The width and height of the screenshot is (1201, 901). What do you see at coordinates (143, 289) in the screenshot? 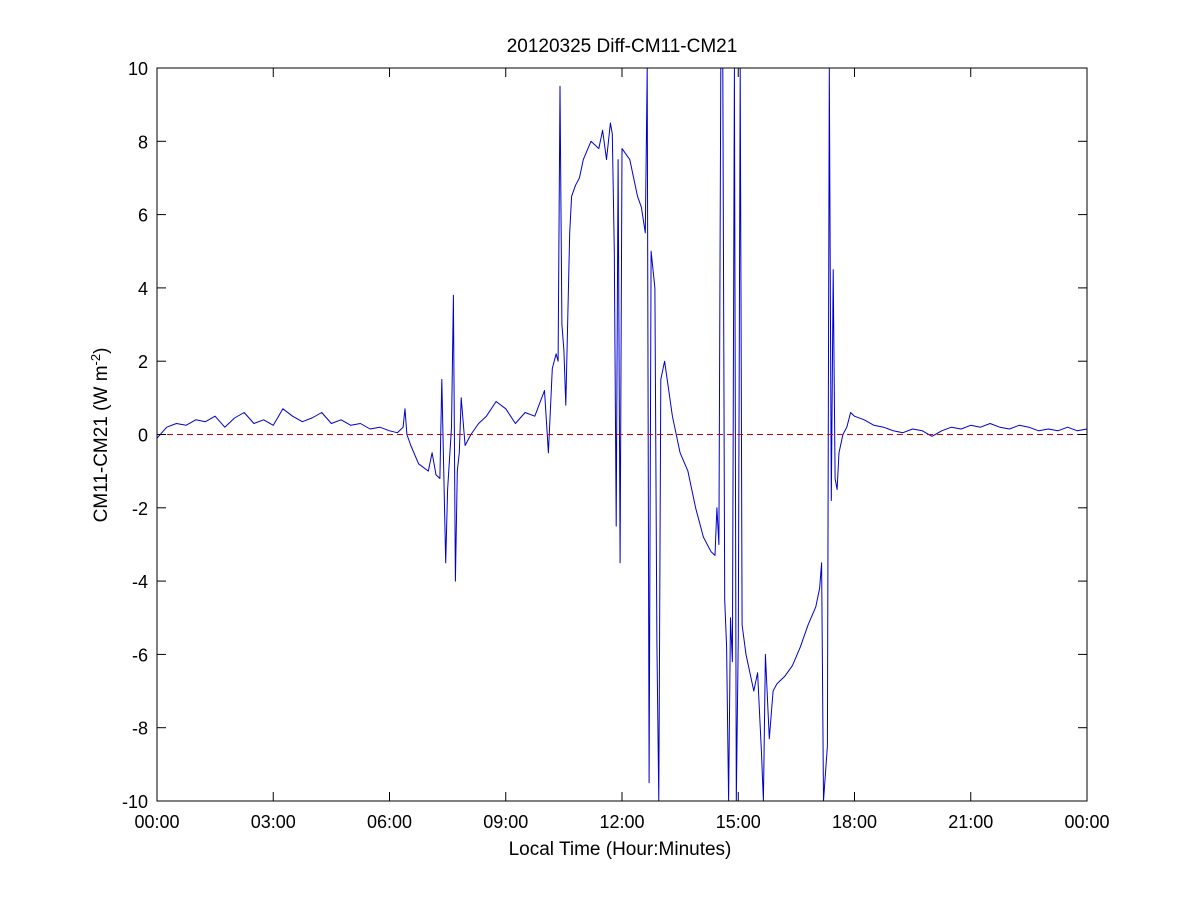
I see `y-tick-label: 4` at bounding box center [143, 289].